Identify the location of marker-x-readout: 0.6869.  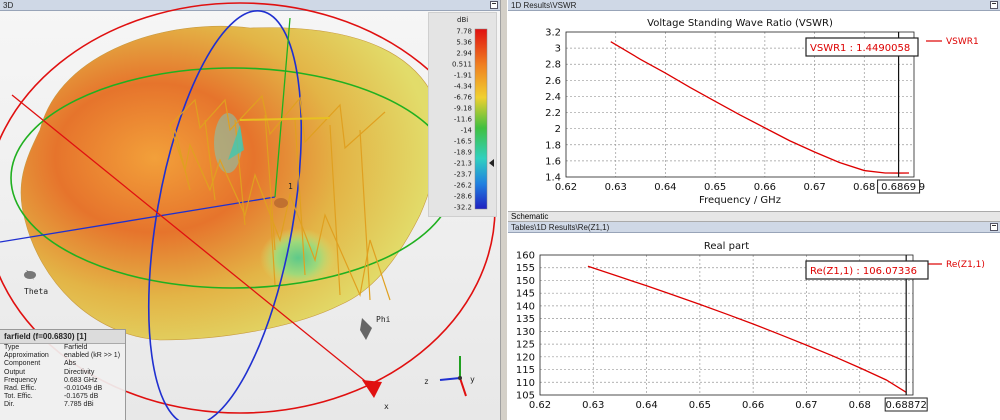
(899, 186).